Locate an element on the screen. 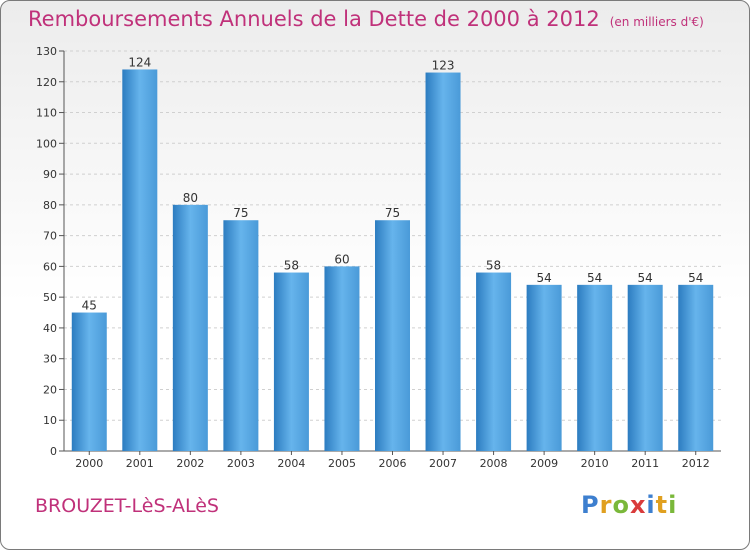 The image size is (750, 551). x-tick-label: 2000 is located at coordinates (89, 463).